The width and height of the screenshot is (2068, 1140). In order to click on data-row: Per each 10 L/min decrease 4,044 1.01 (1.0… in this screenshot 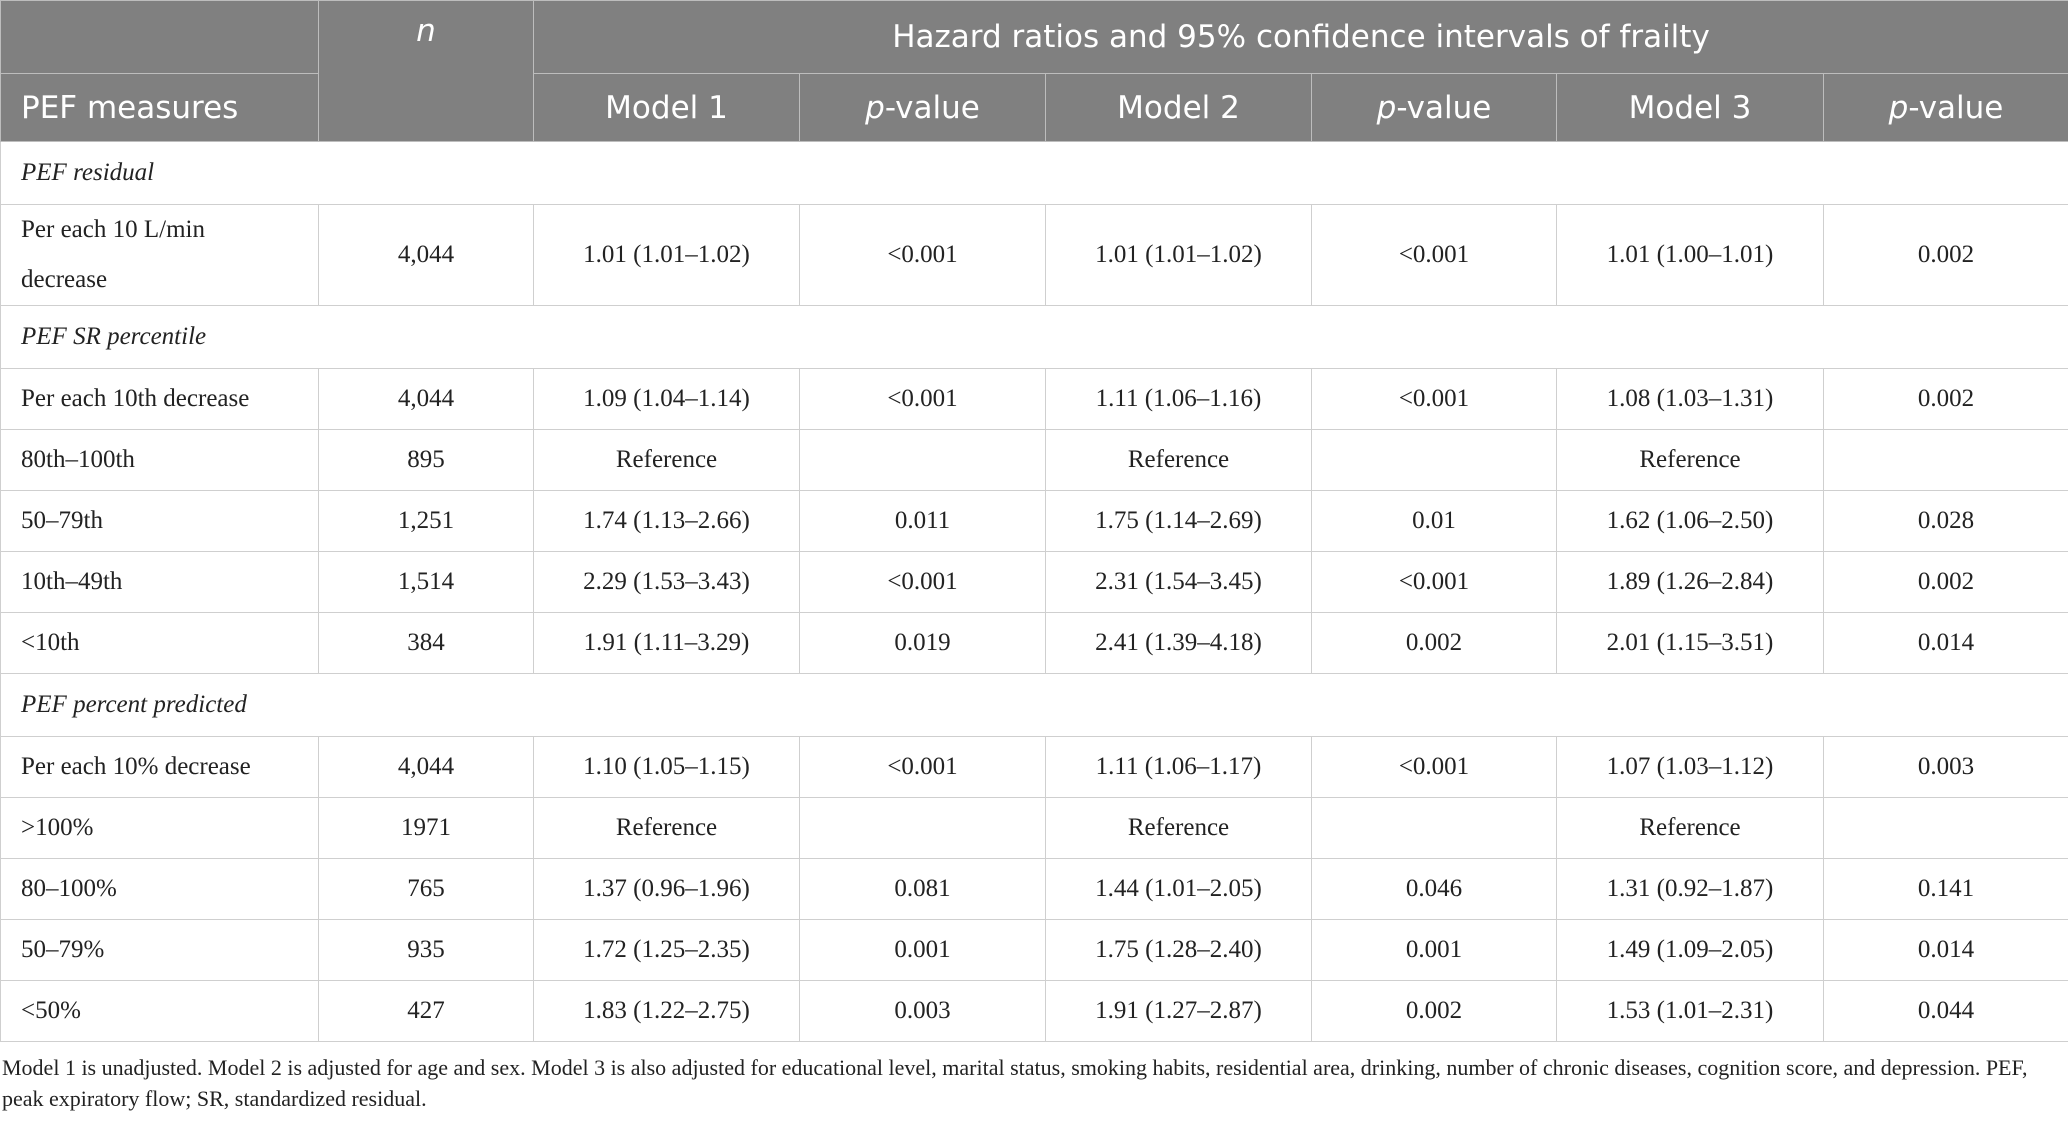, I will do `click(1034, 255)`.